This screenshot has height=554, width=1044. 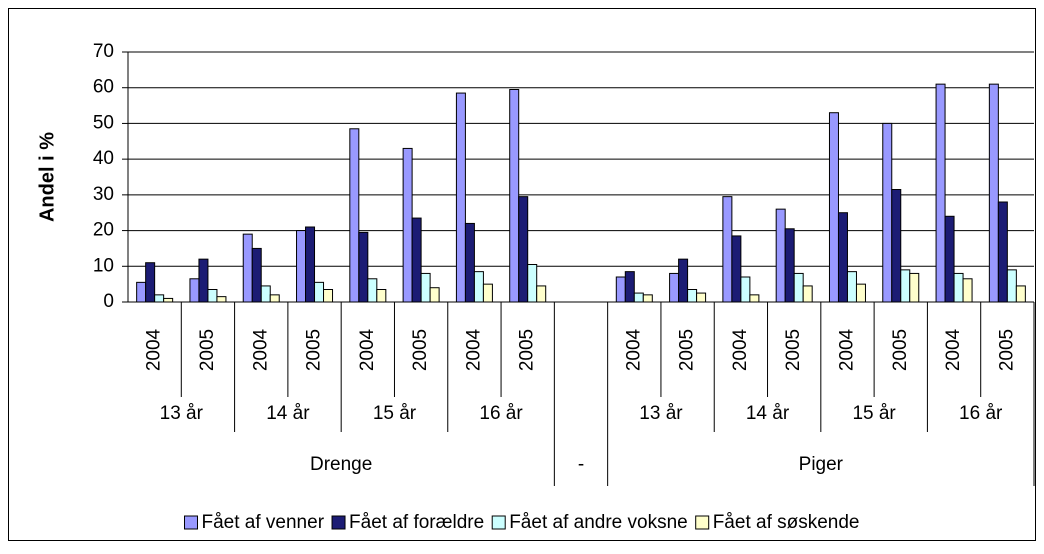 I want to click on group-label: Piger, so click(x=821, y=464).